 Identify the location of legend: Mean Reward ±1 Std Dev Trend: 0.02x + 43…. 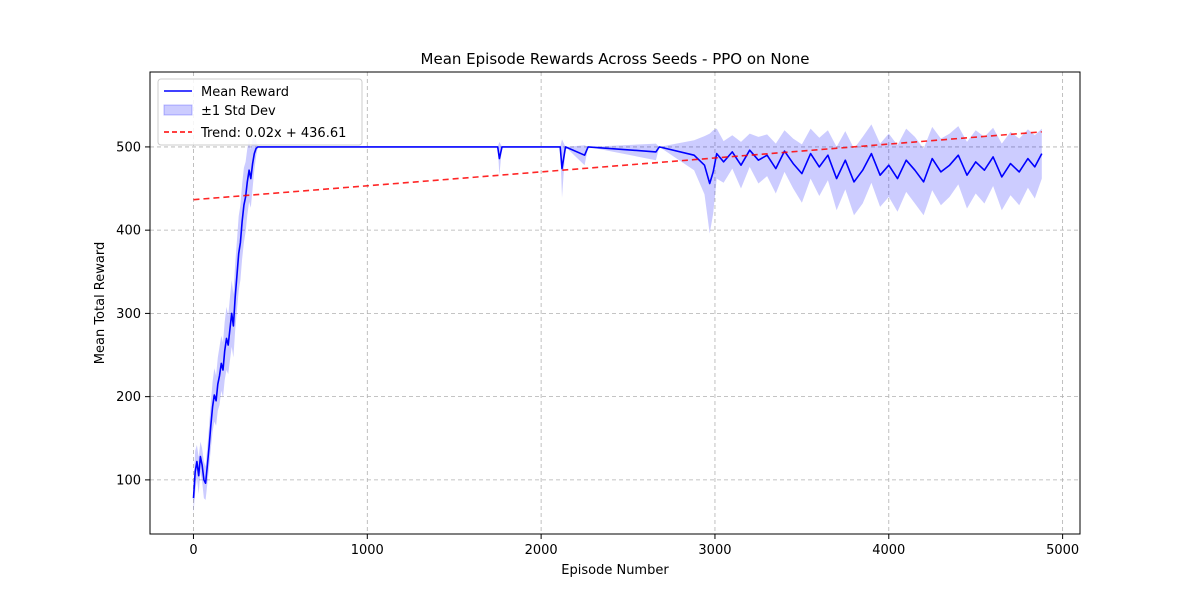
(260, 112).